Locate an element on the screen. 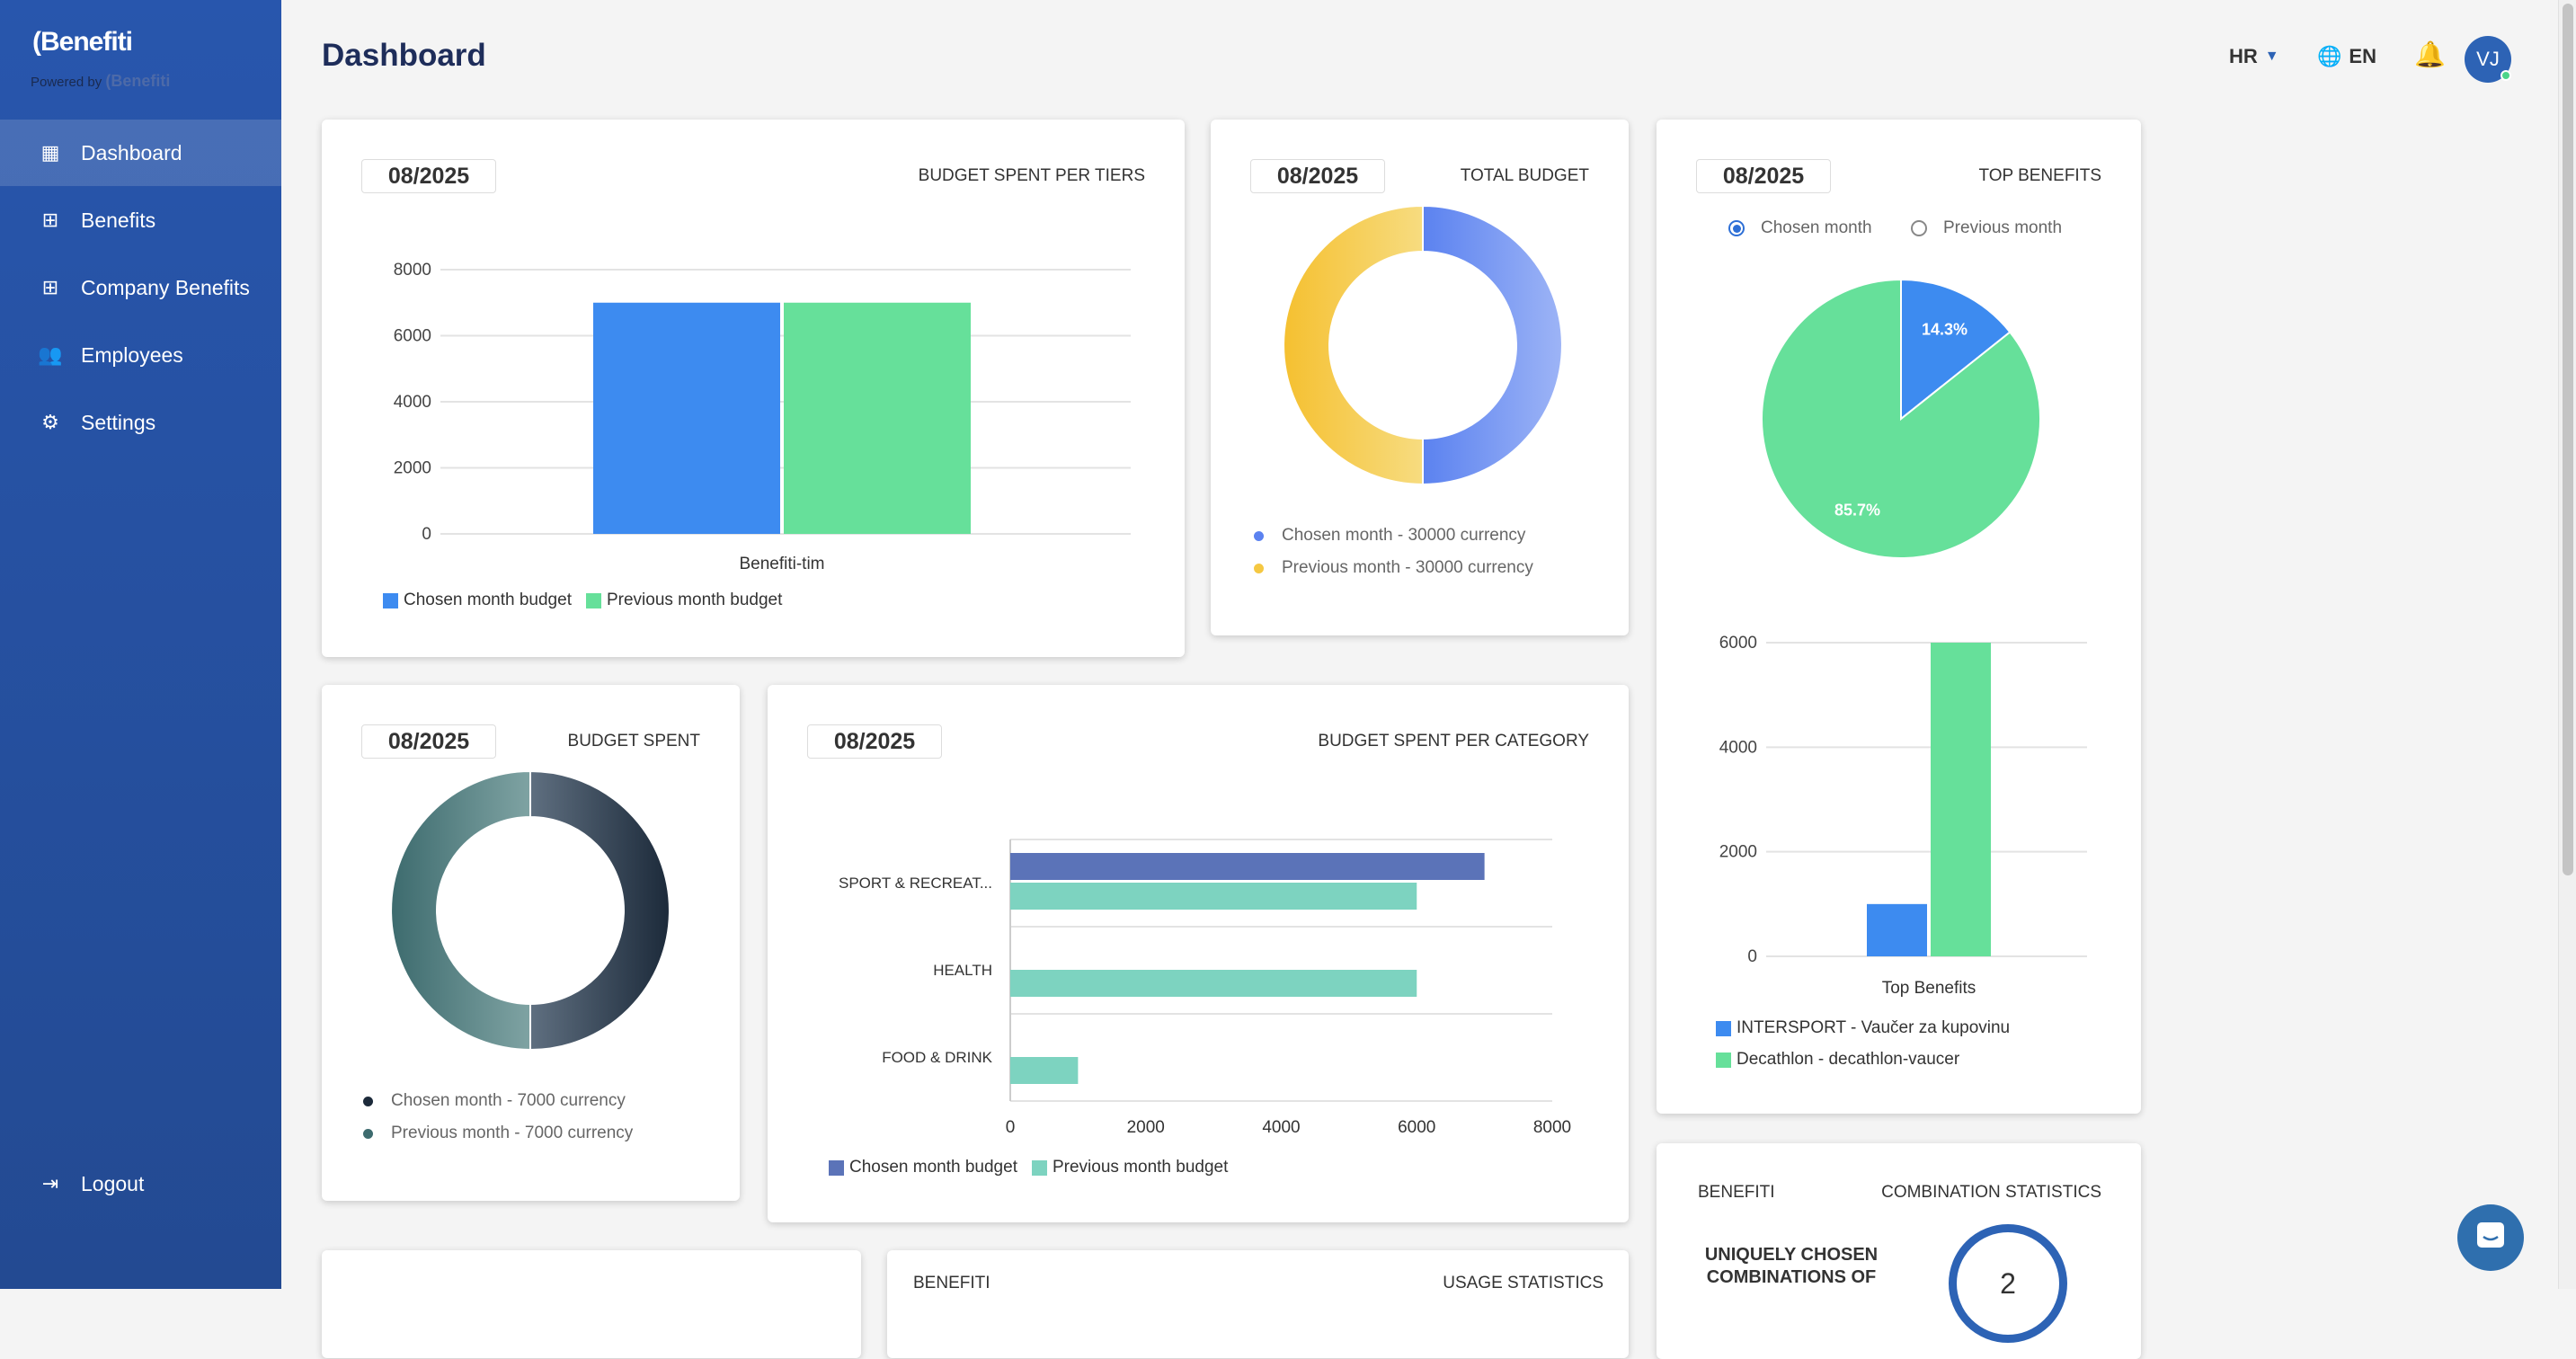  legend-item: Chosen month - 7000 currency is located at coordinates (495, 1101).